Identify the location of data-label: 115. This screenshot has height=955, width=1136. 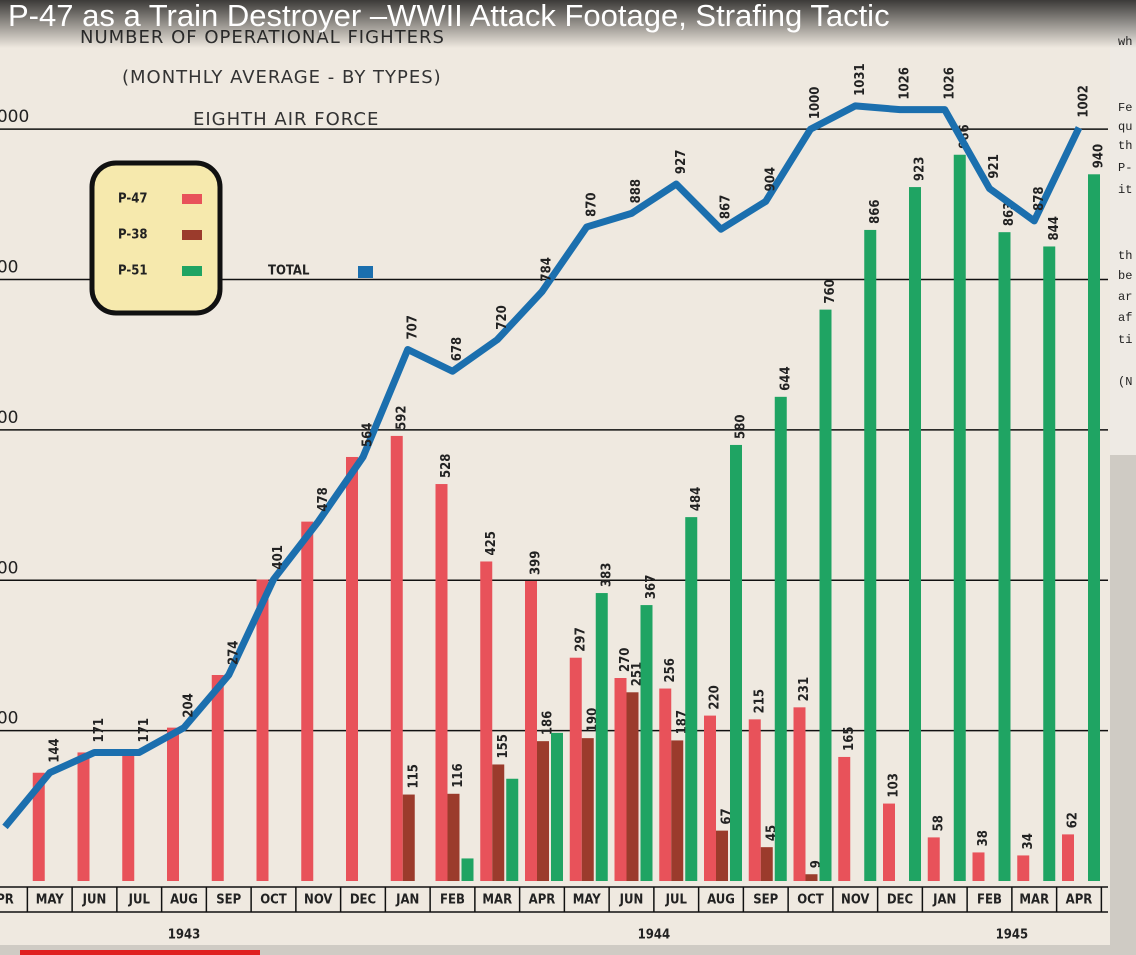
(413, 776).